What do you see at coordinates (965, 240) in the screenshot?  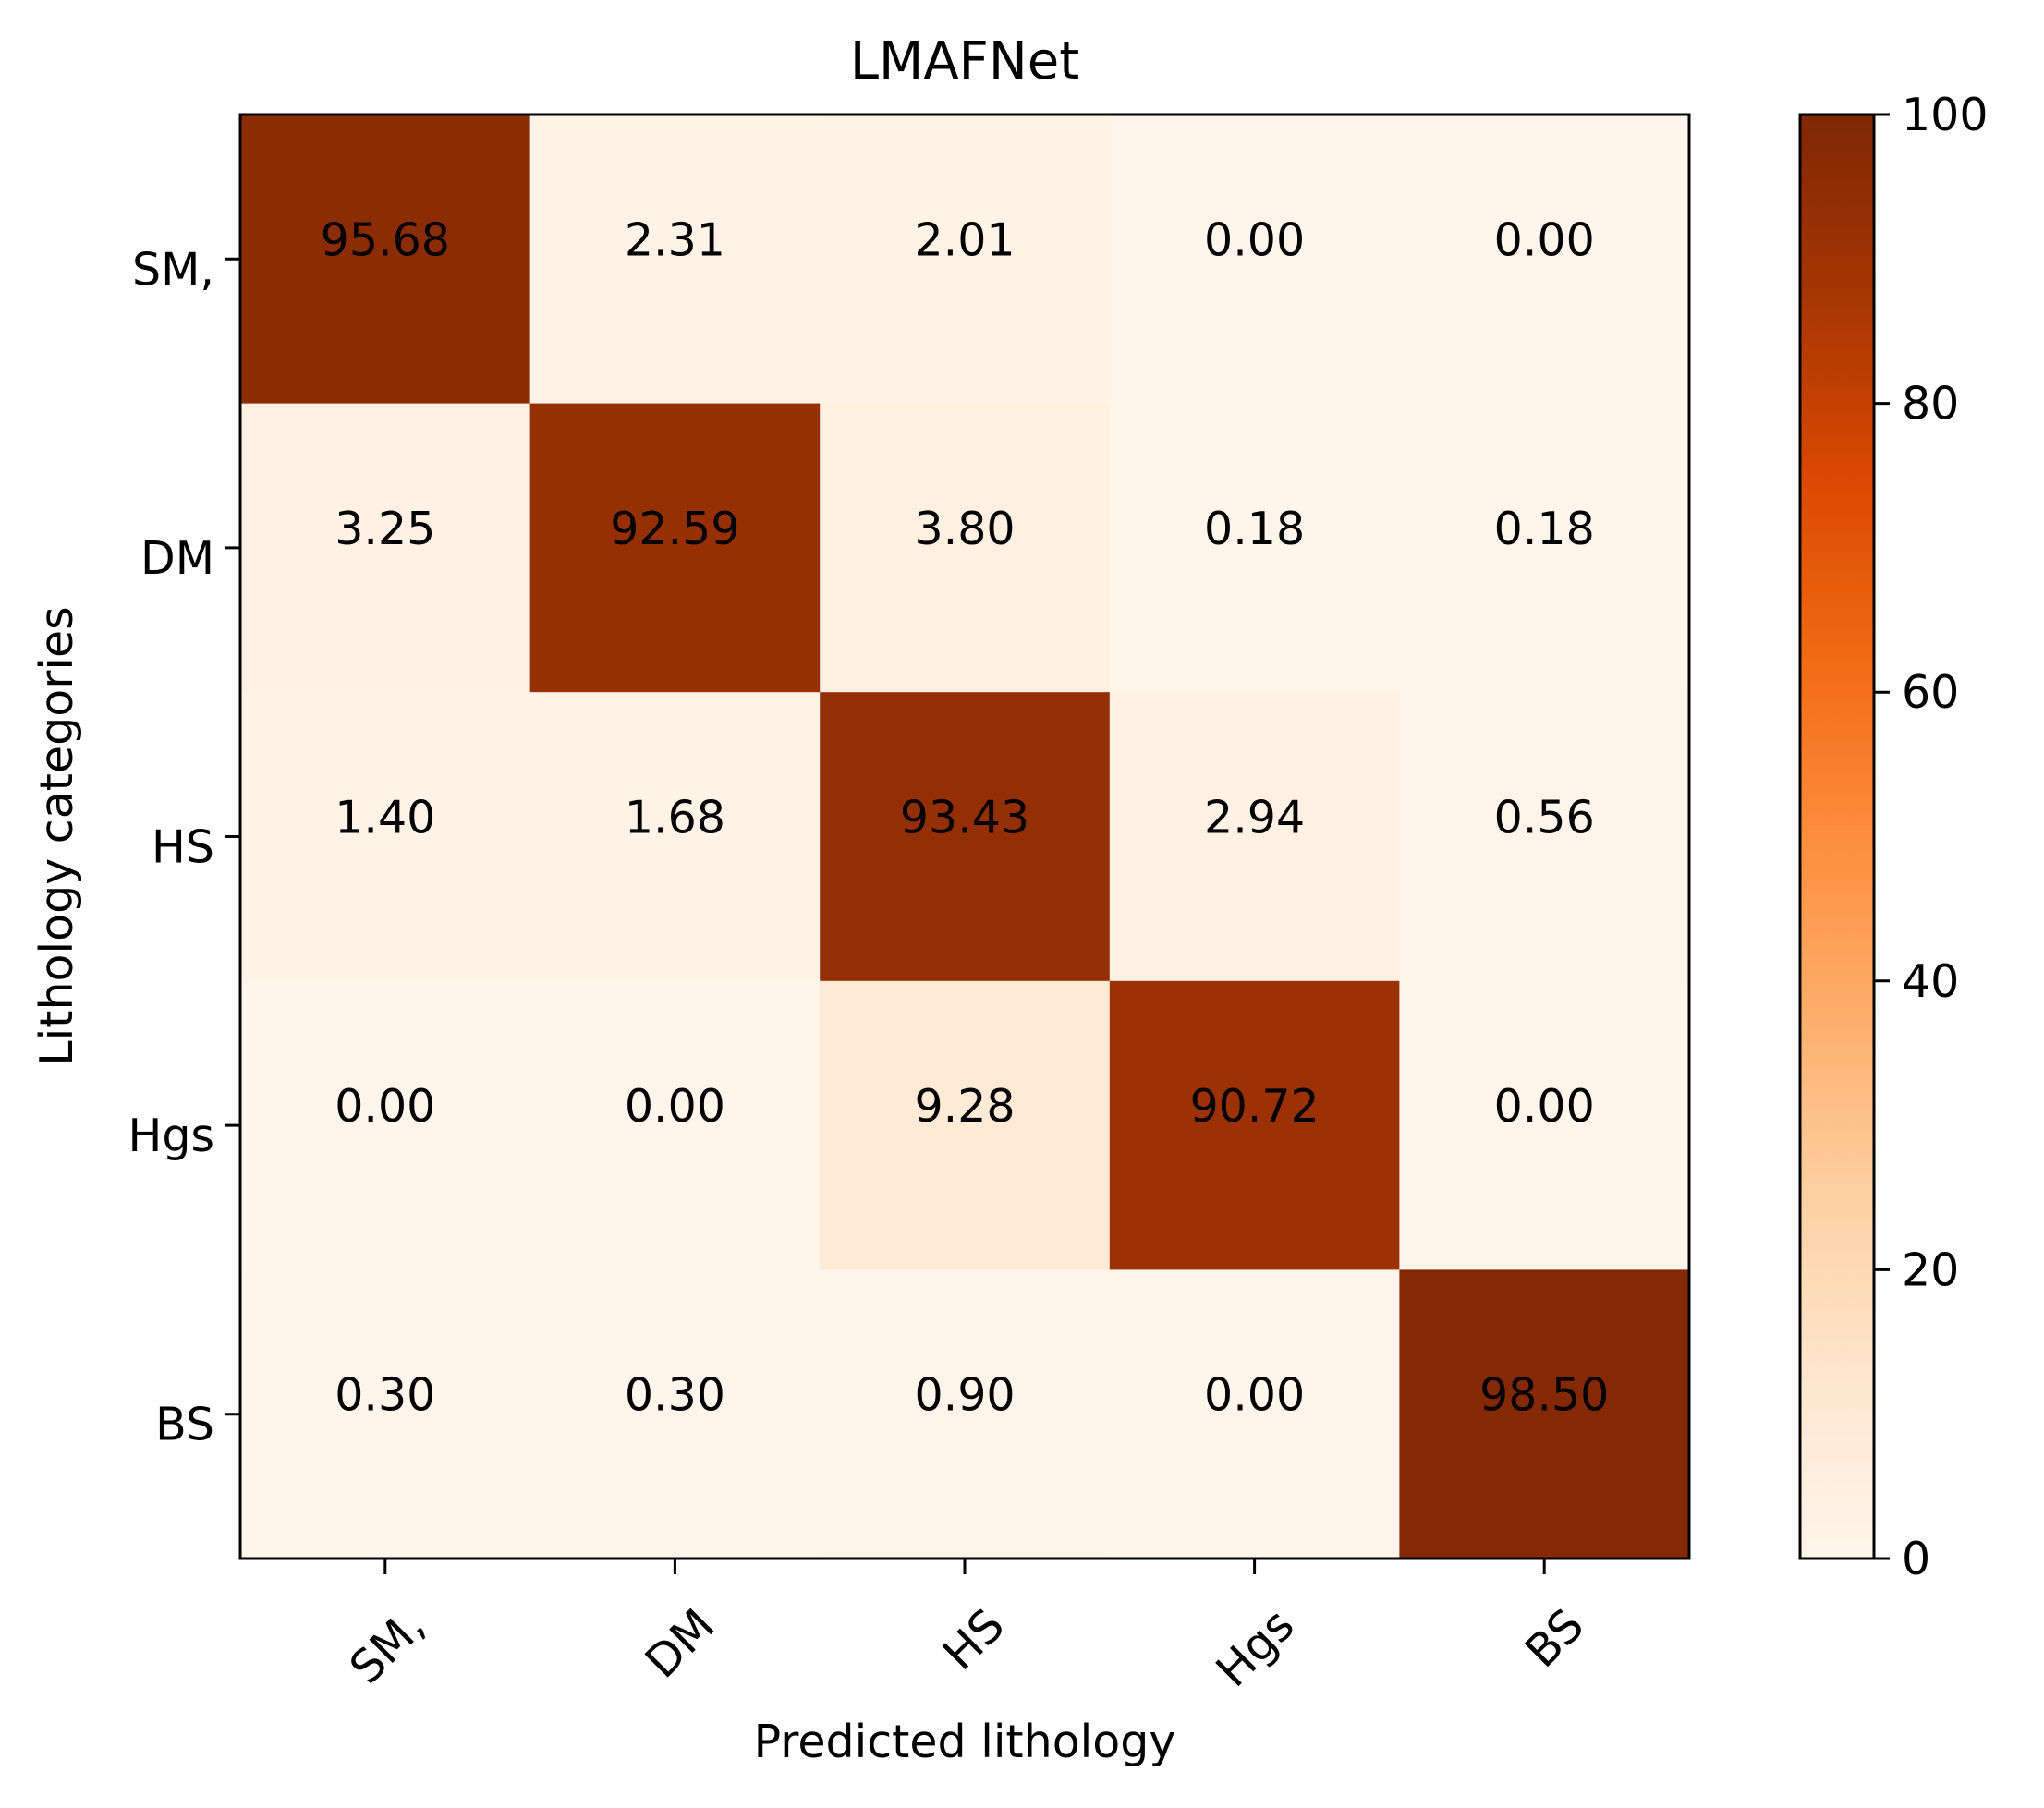 I see `cell-value-label: 2.01` at bounding box center [965, 240].